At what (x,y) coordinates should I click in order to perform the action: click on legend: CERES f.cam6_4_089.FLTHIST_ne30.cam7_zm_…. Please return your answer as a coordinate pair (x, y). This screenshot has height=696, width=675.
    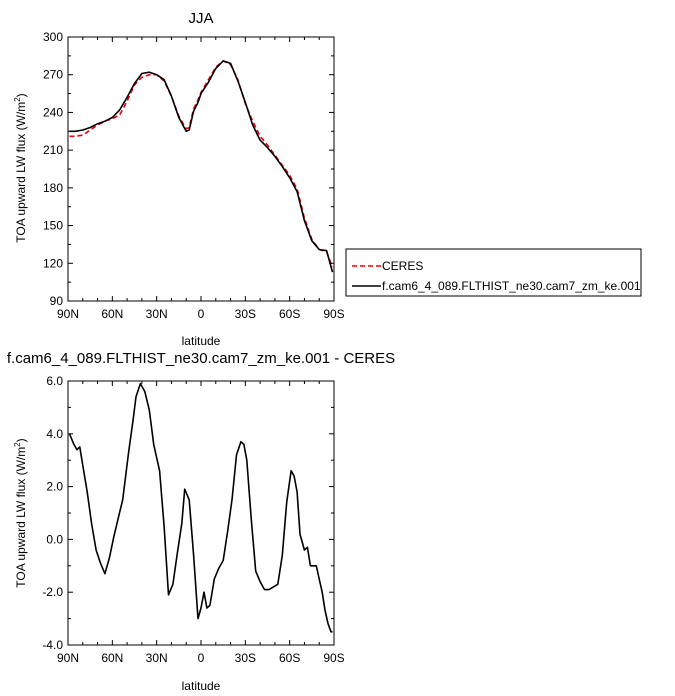
    Looking at the image, I should click on (493, 272).